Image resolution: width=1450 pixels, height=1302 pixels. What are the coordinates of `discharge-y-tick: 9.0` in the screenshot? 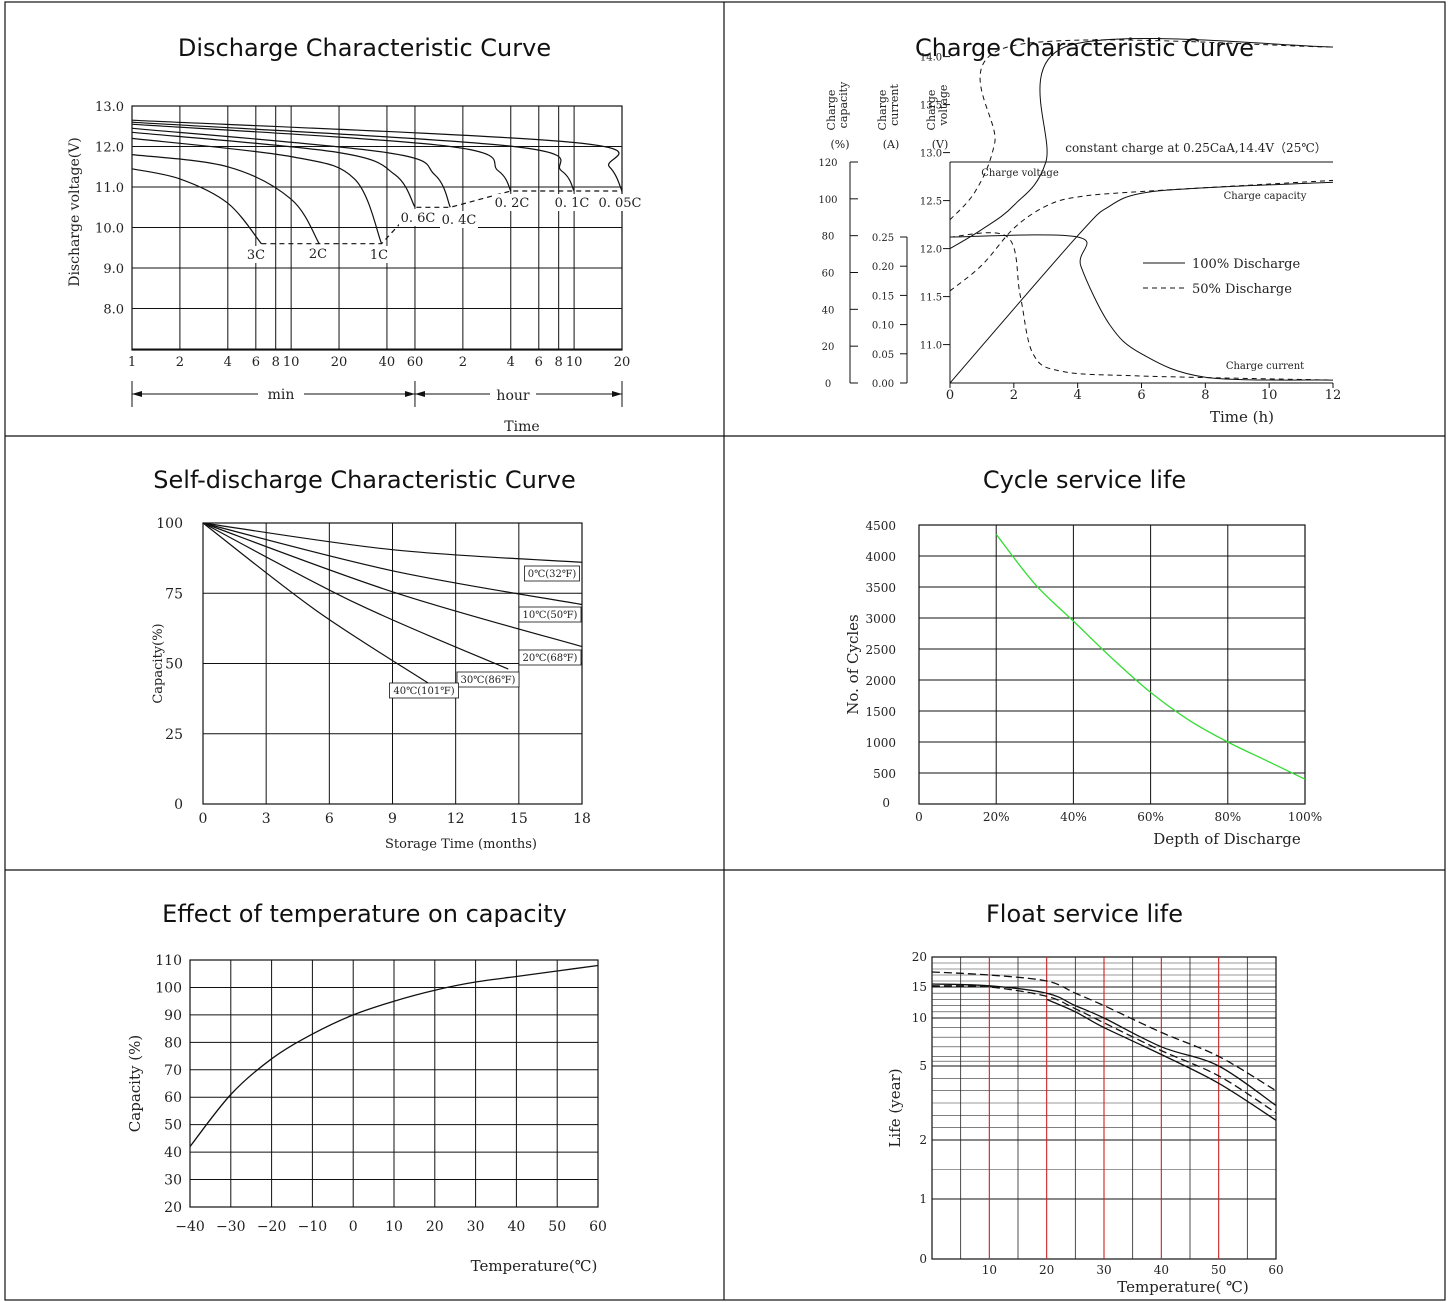 It's located at (113, 269).